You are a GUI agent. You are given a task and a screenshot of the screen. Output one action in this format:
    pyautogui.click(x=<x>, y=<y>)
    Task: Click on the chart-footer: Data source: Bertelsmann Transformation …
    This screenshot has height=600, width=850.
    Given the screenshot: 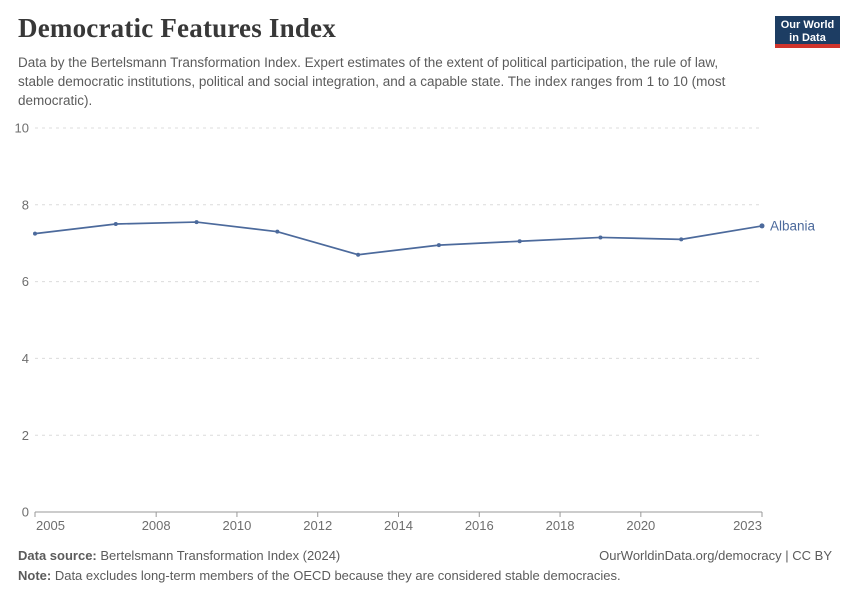 What is the action you would take?
    pyautogui.click(x=425, y=566)
    